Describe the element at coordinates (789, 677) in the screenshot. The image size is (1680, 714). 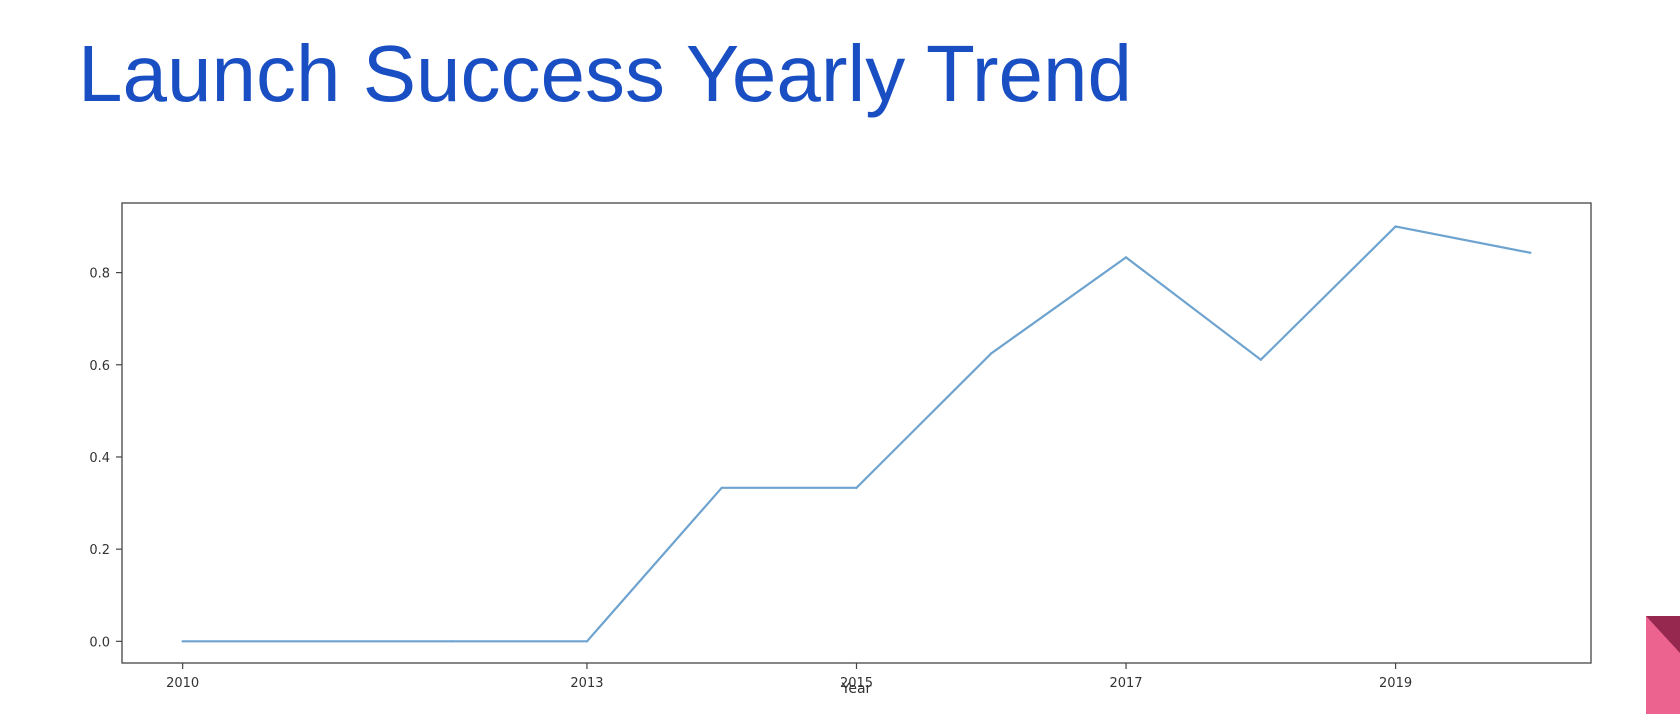
I see `x-axis-ticks: 2010 2013 2015 2017 2019` at that location.